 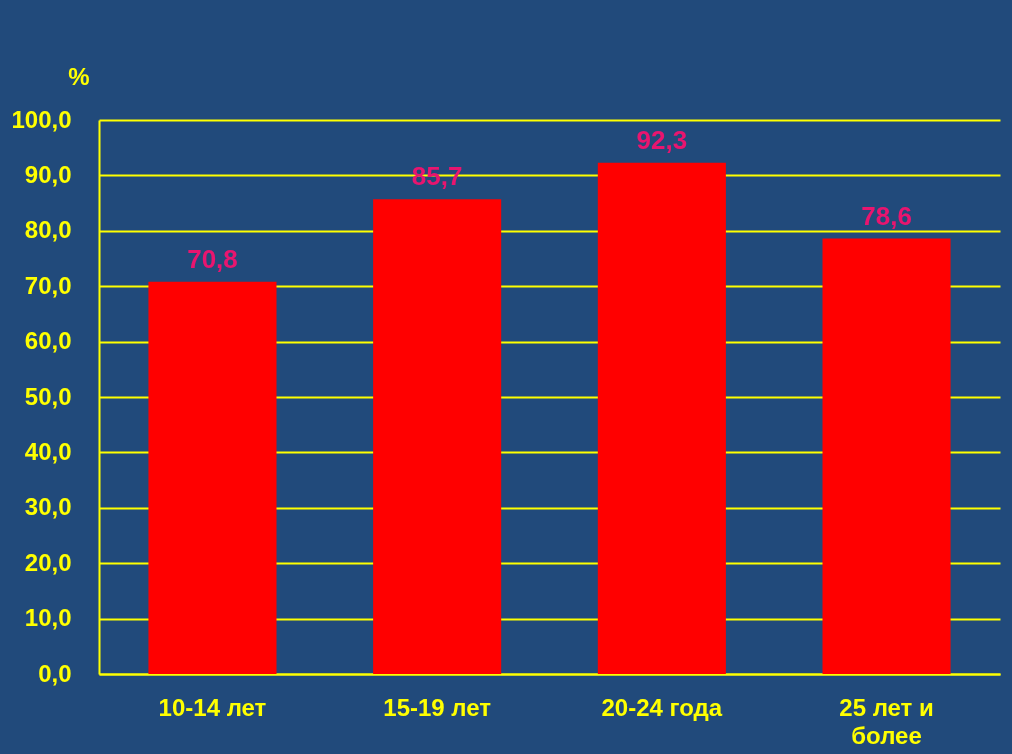 I want to click on y-tick-label: 50,0, so click(x=48, y=396).